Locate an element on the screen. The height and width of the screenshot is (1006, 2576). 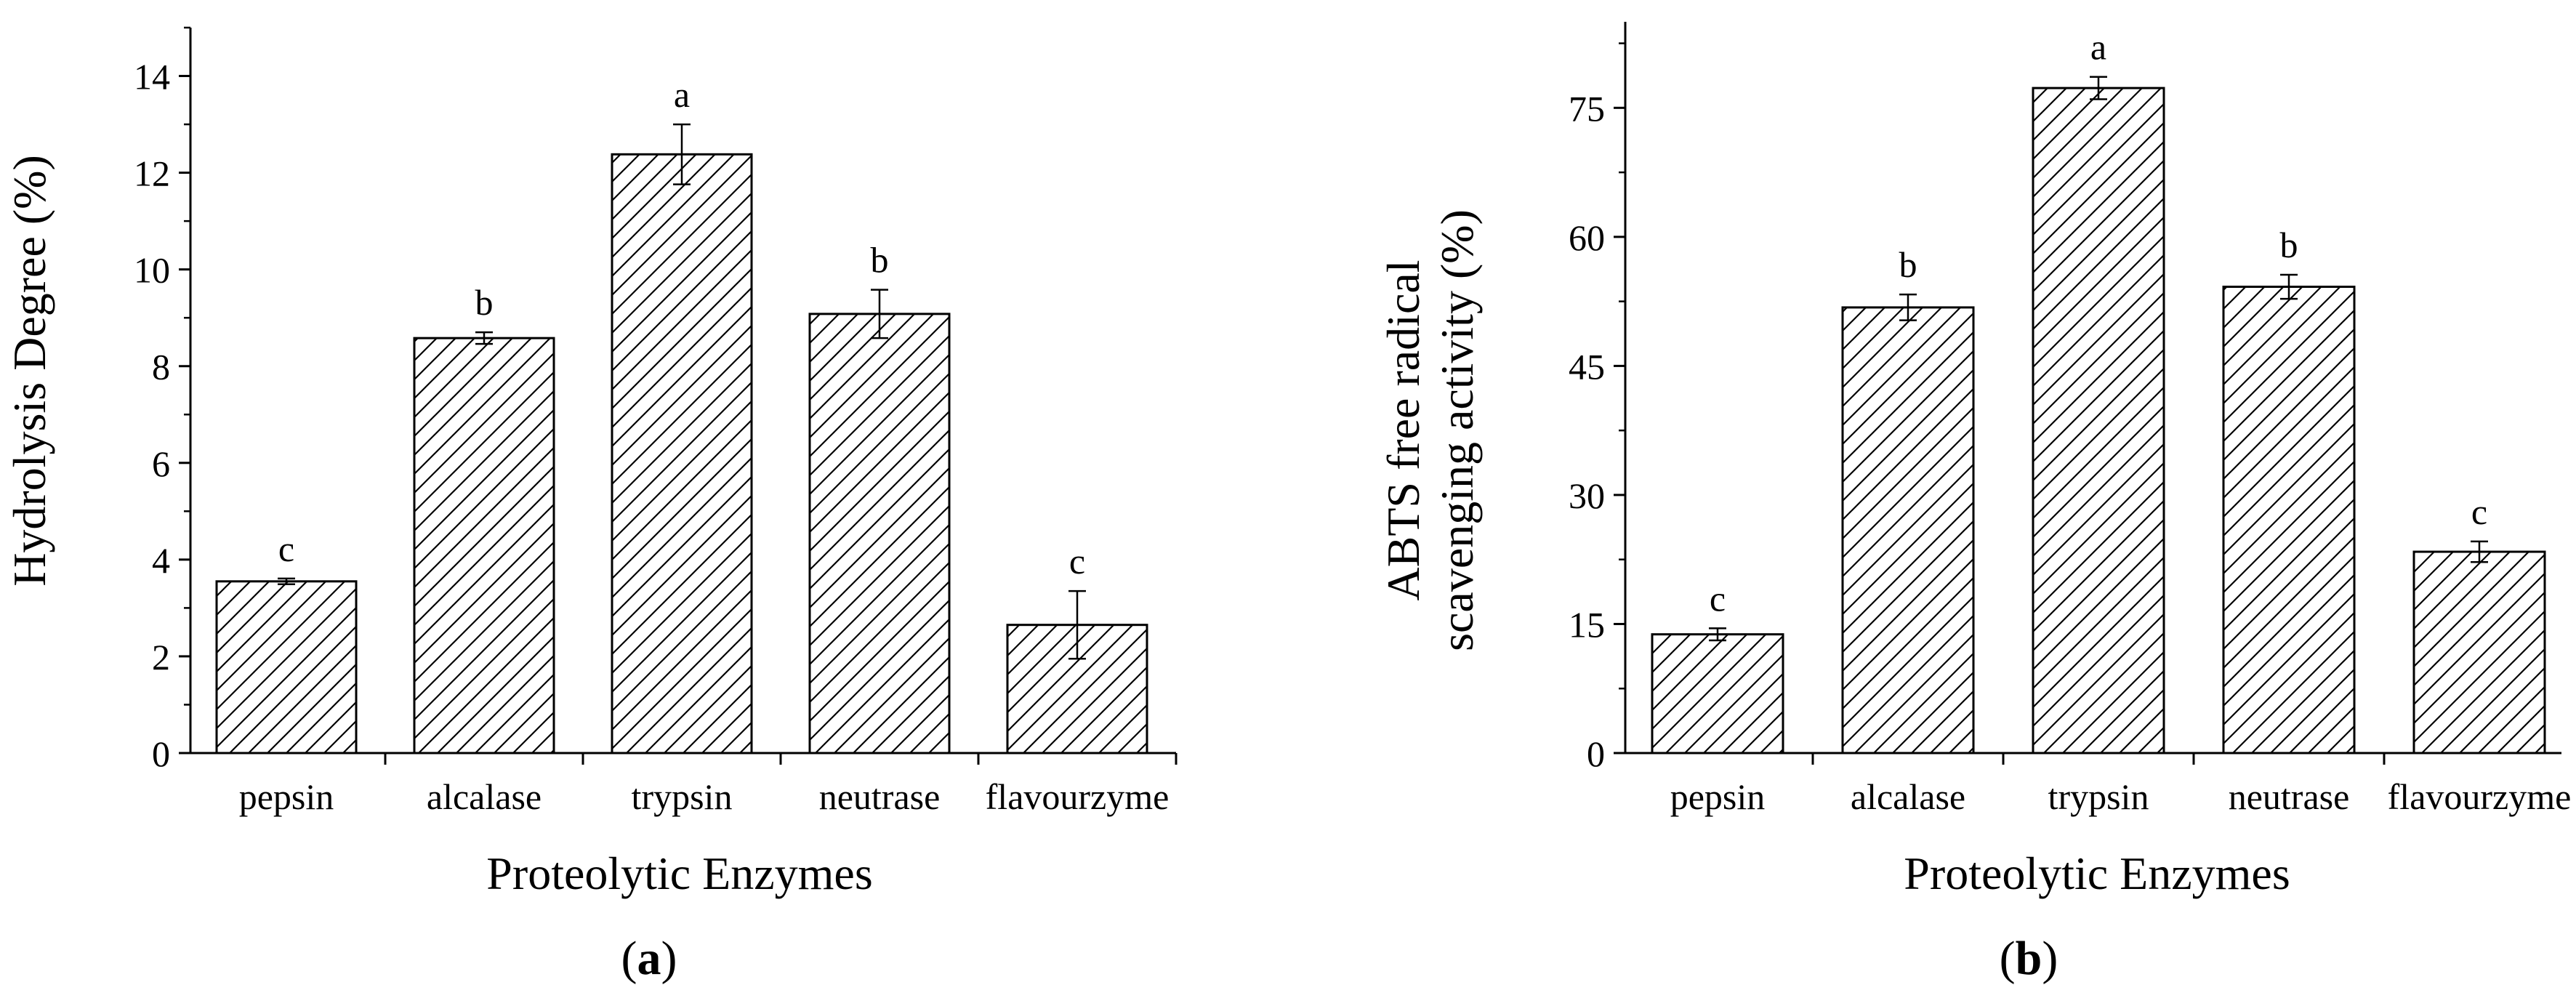
panel-label-b: (b) is located at coordinates (2029, 958).